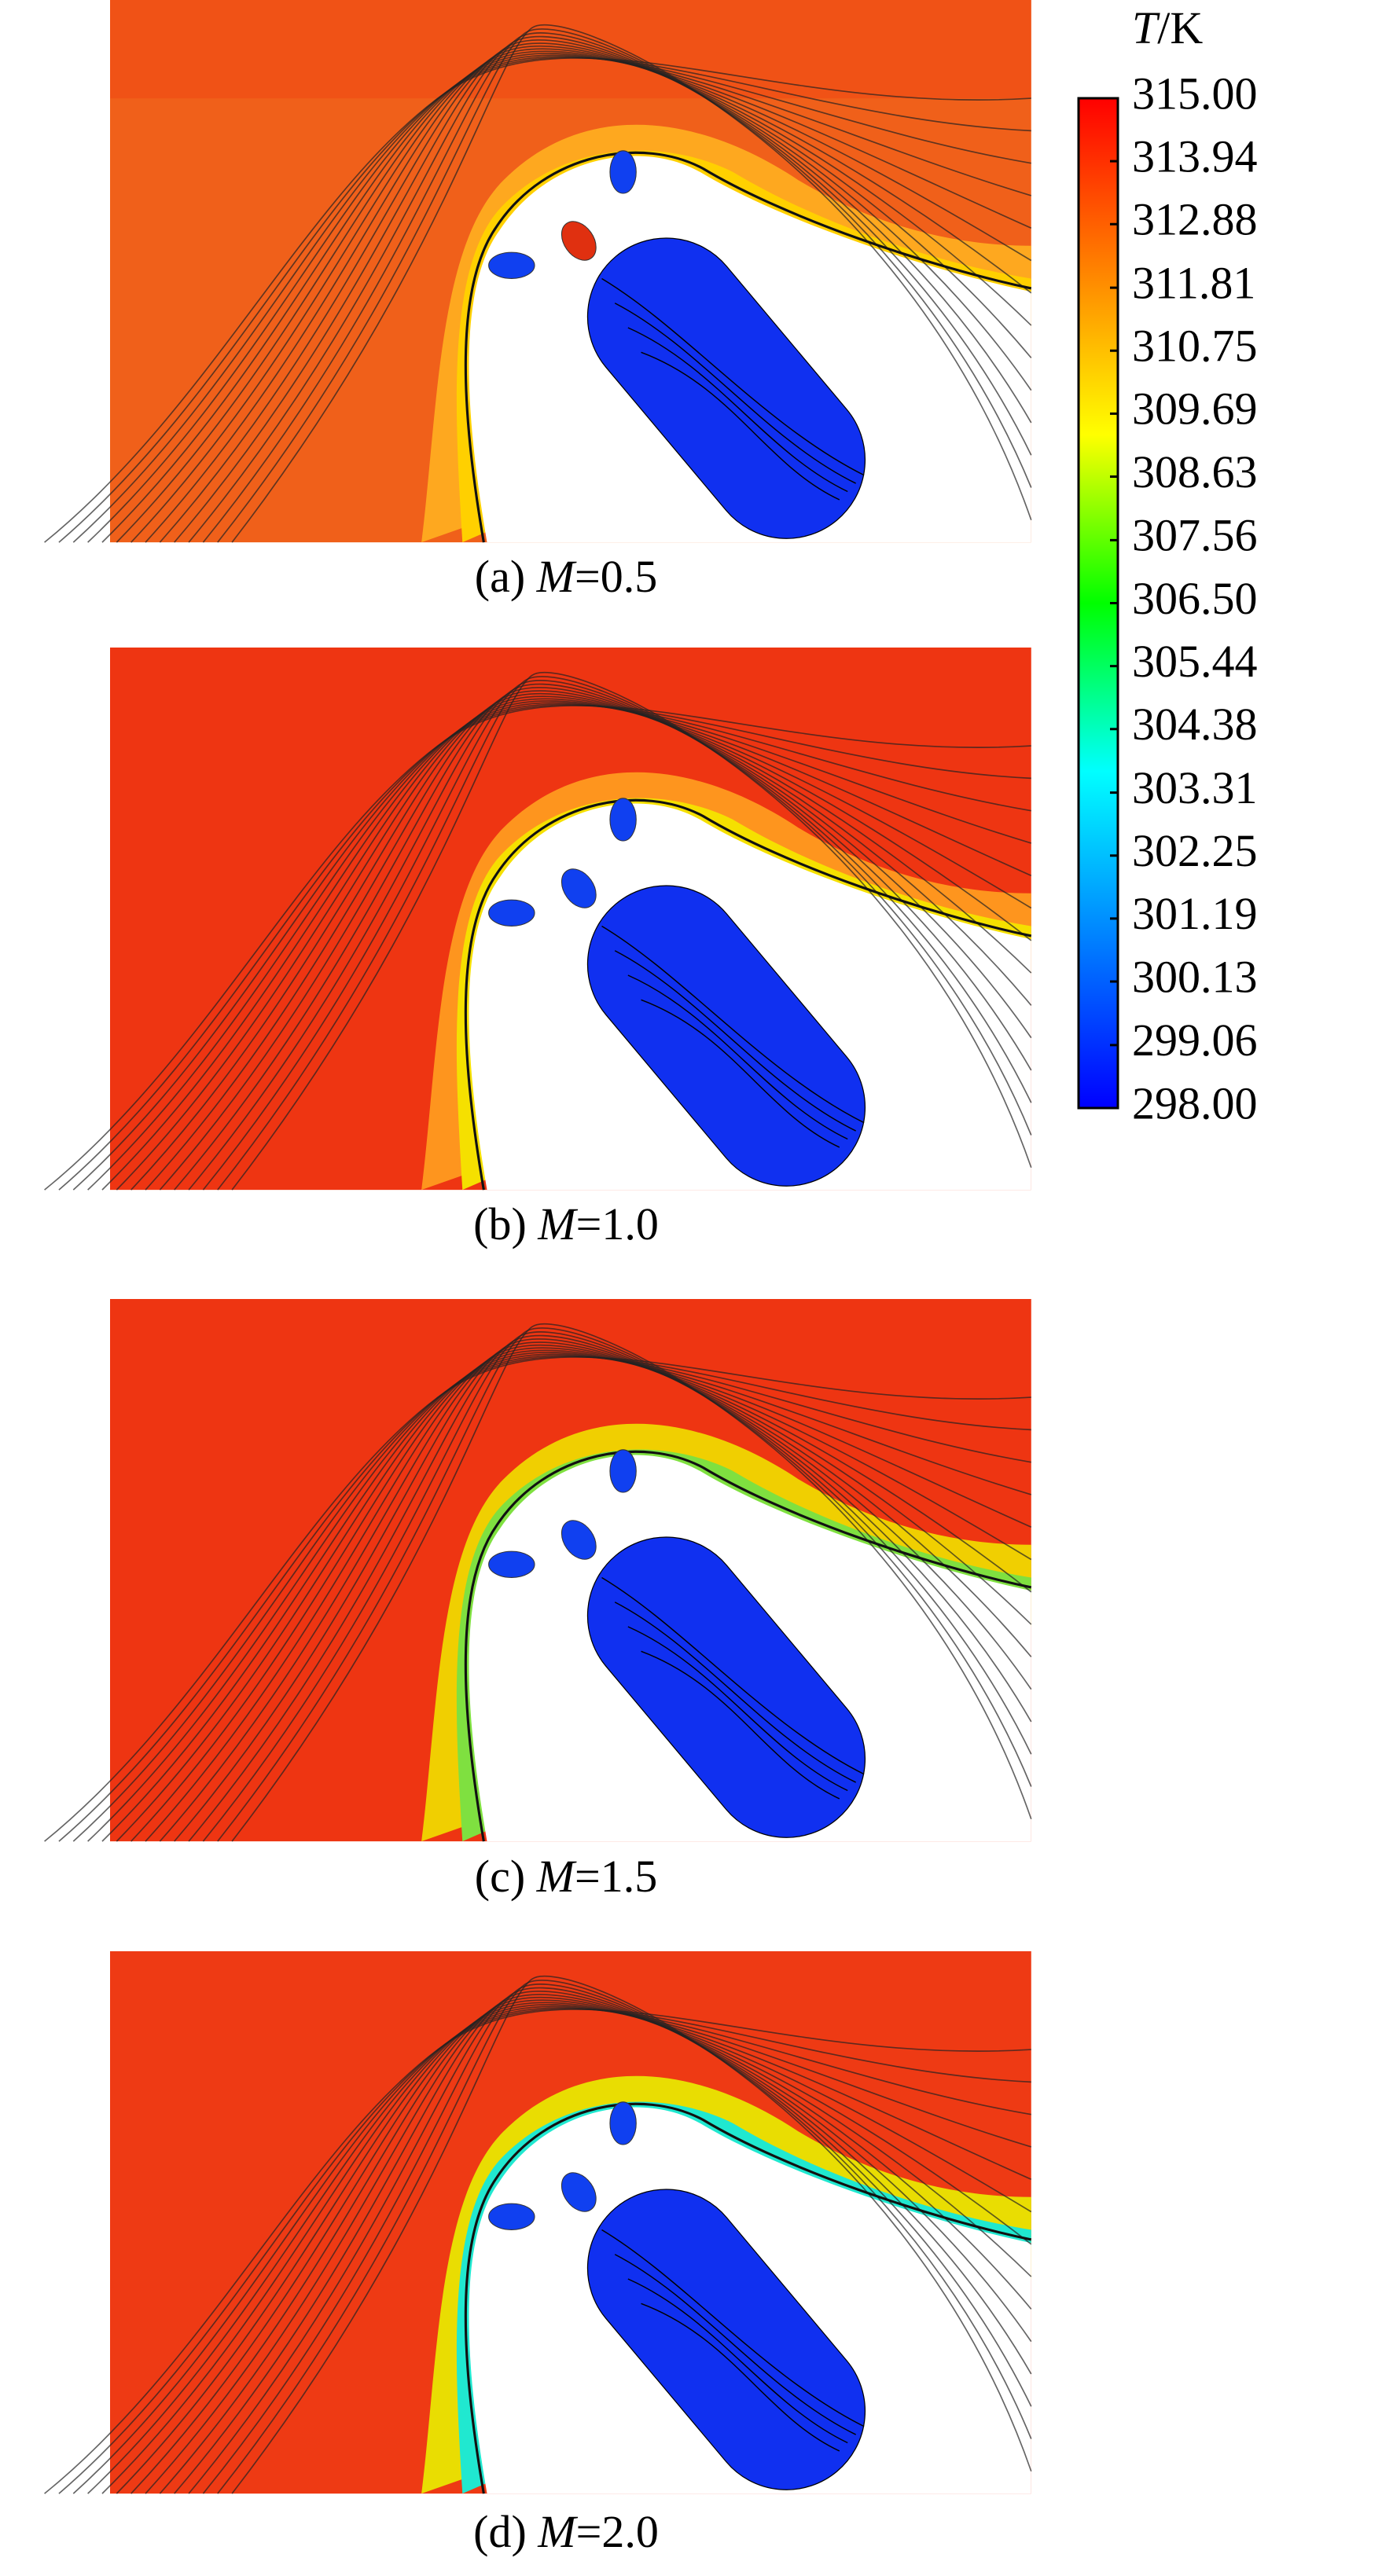 Image resolution: width=1393 pixels, height=2576 pixels. I want to click on colorbar-tick-label: 307.56, so click(1195, 535).